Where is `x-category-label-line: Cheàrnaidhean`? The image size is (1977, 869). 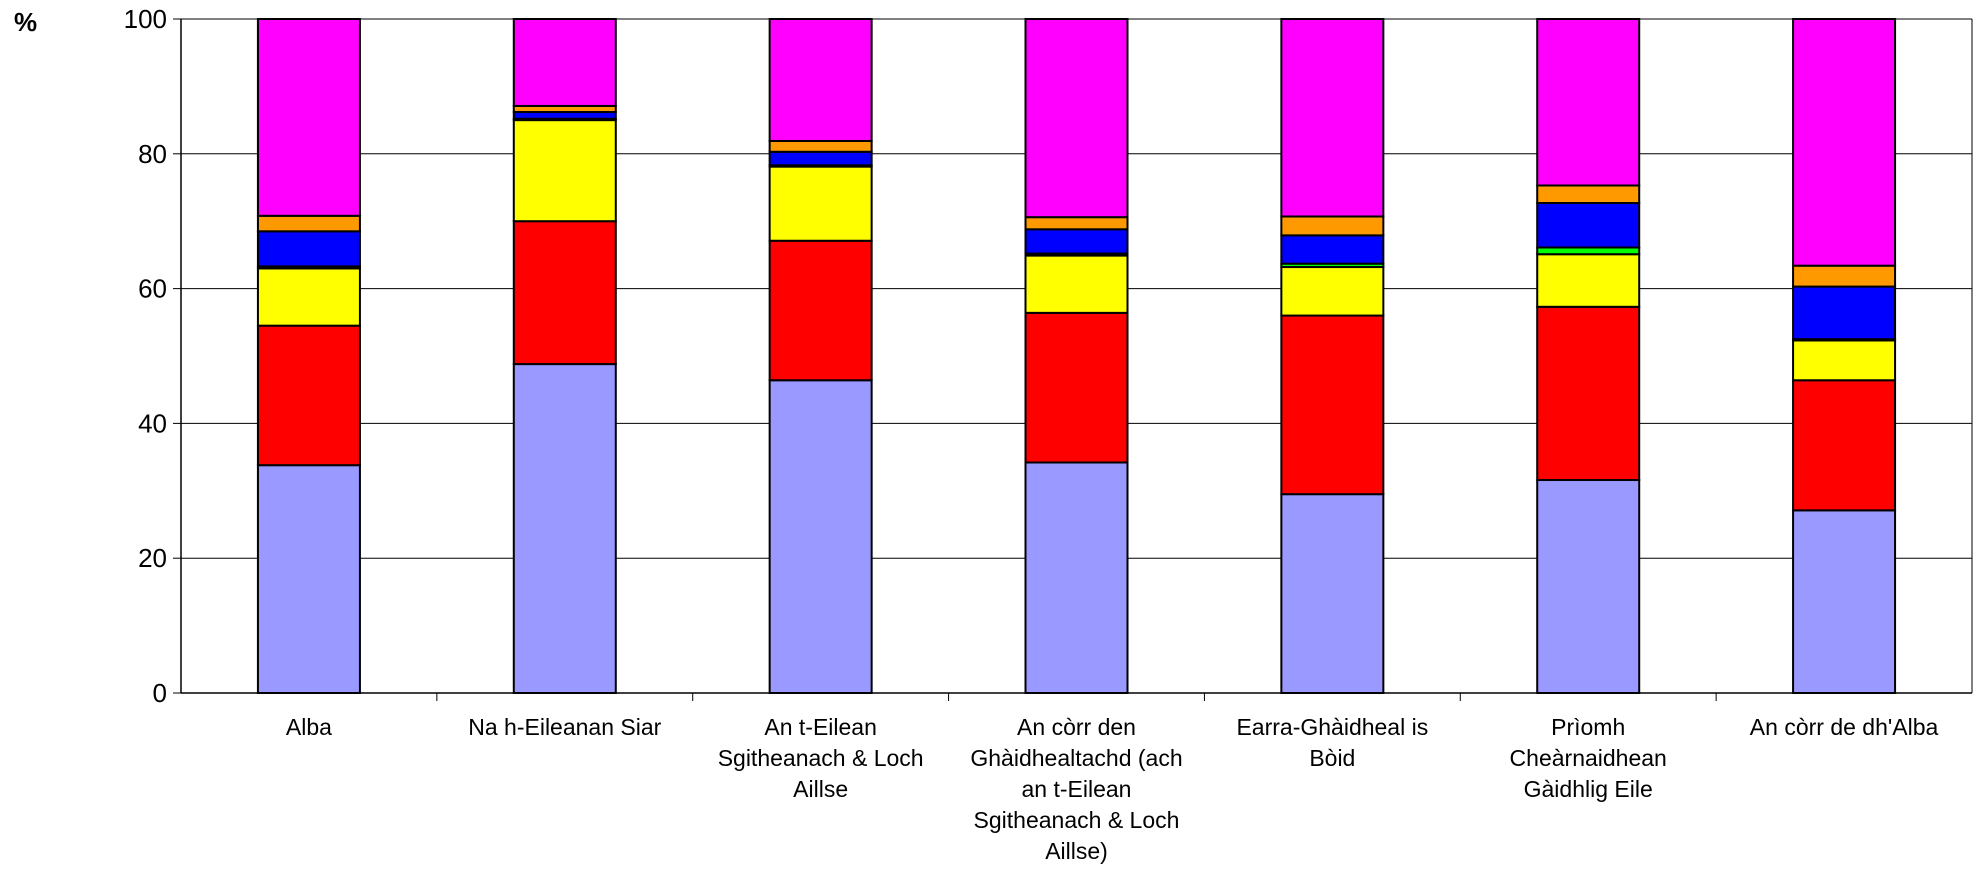
x-category-label-line: Cheàrnaidhean is located at coordinates (1588, 758).